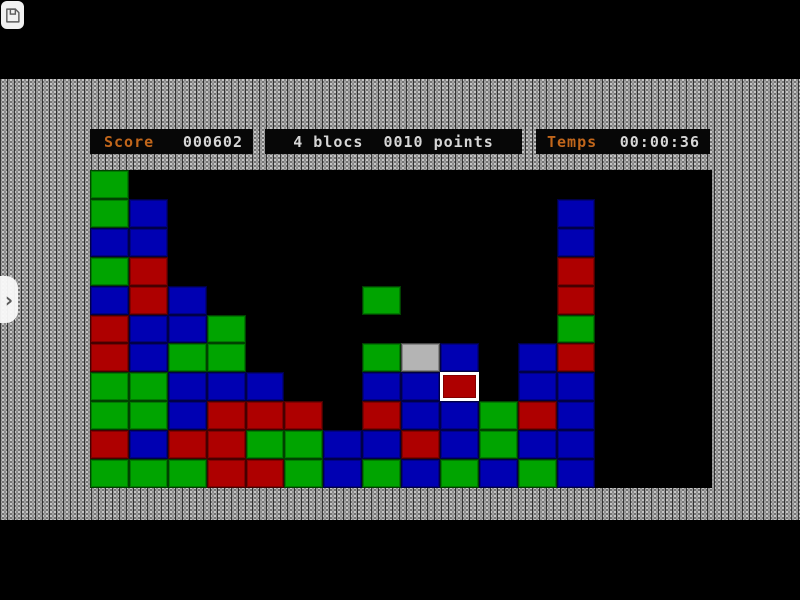 Image resolution: width=800 pixels, height=600 pixels. Describe the element at coordinates (459, 387) in the screenshot. I see `selected-block` at that location.